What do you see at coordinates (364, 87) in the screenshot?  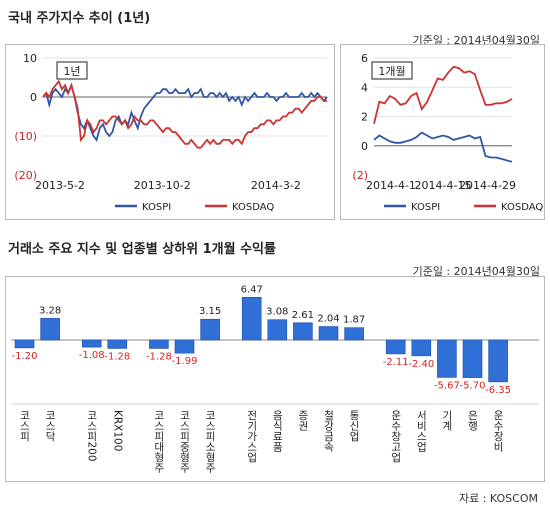 I see `y-tick-label: 4` at bounding box center [364, 87].